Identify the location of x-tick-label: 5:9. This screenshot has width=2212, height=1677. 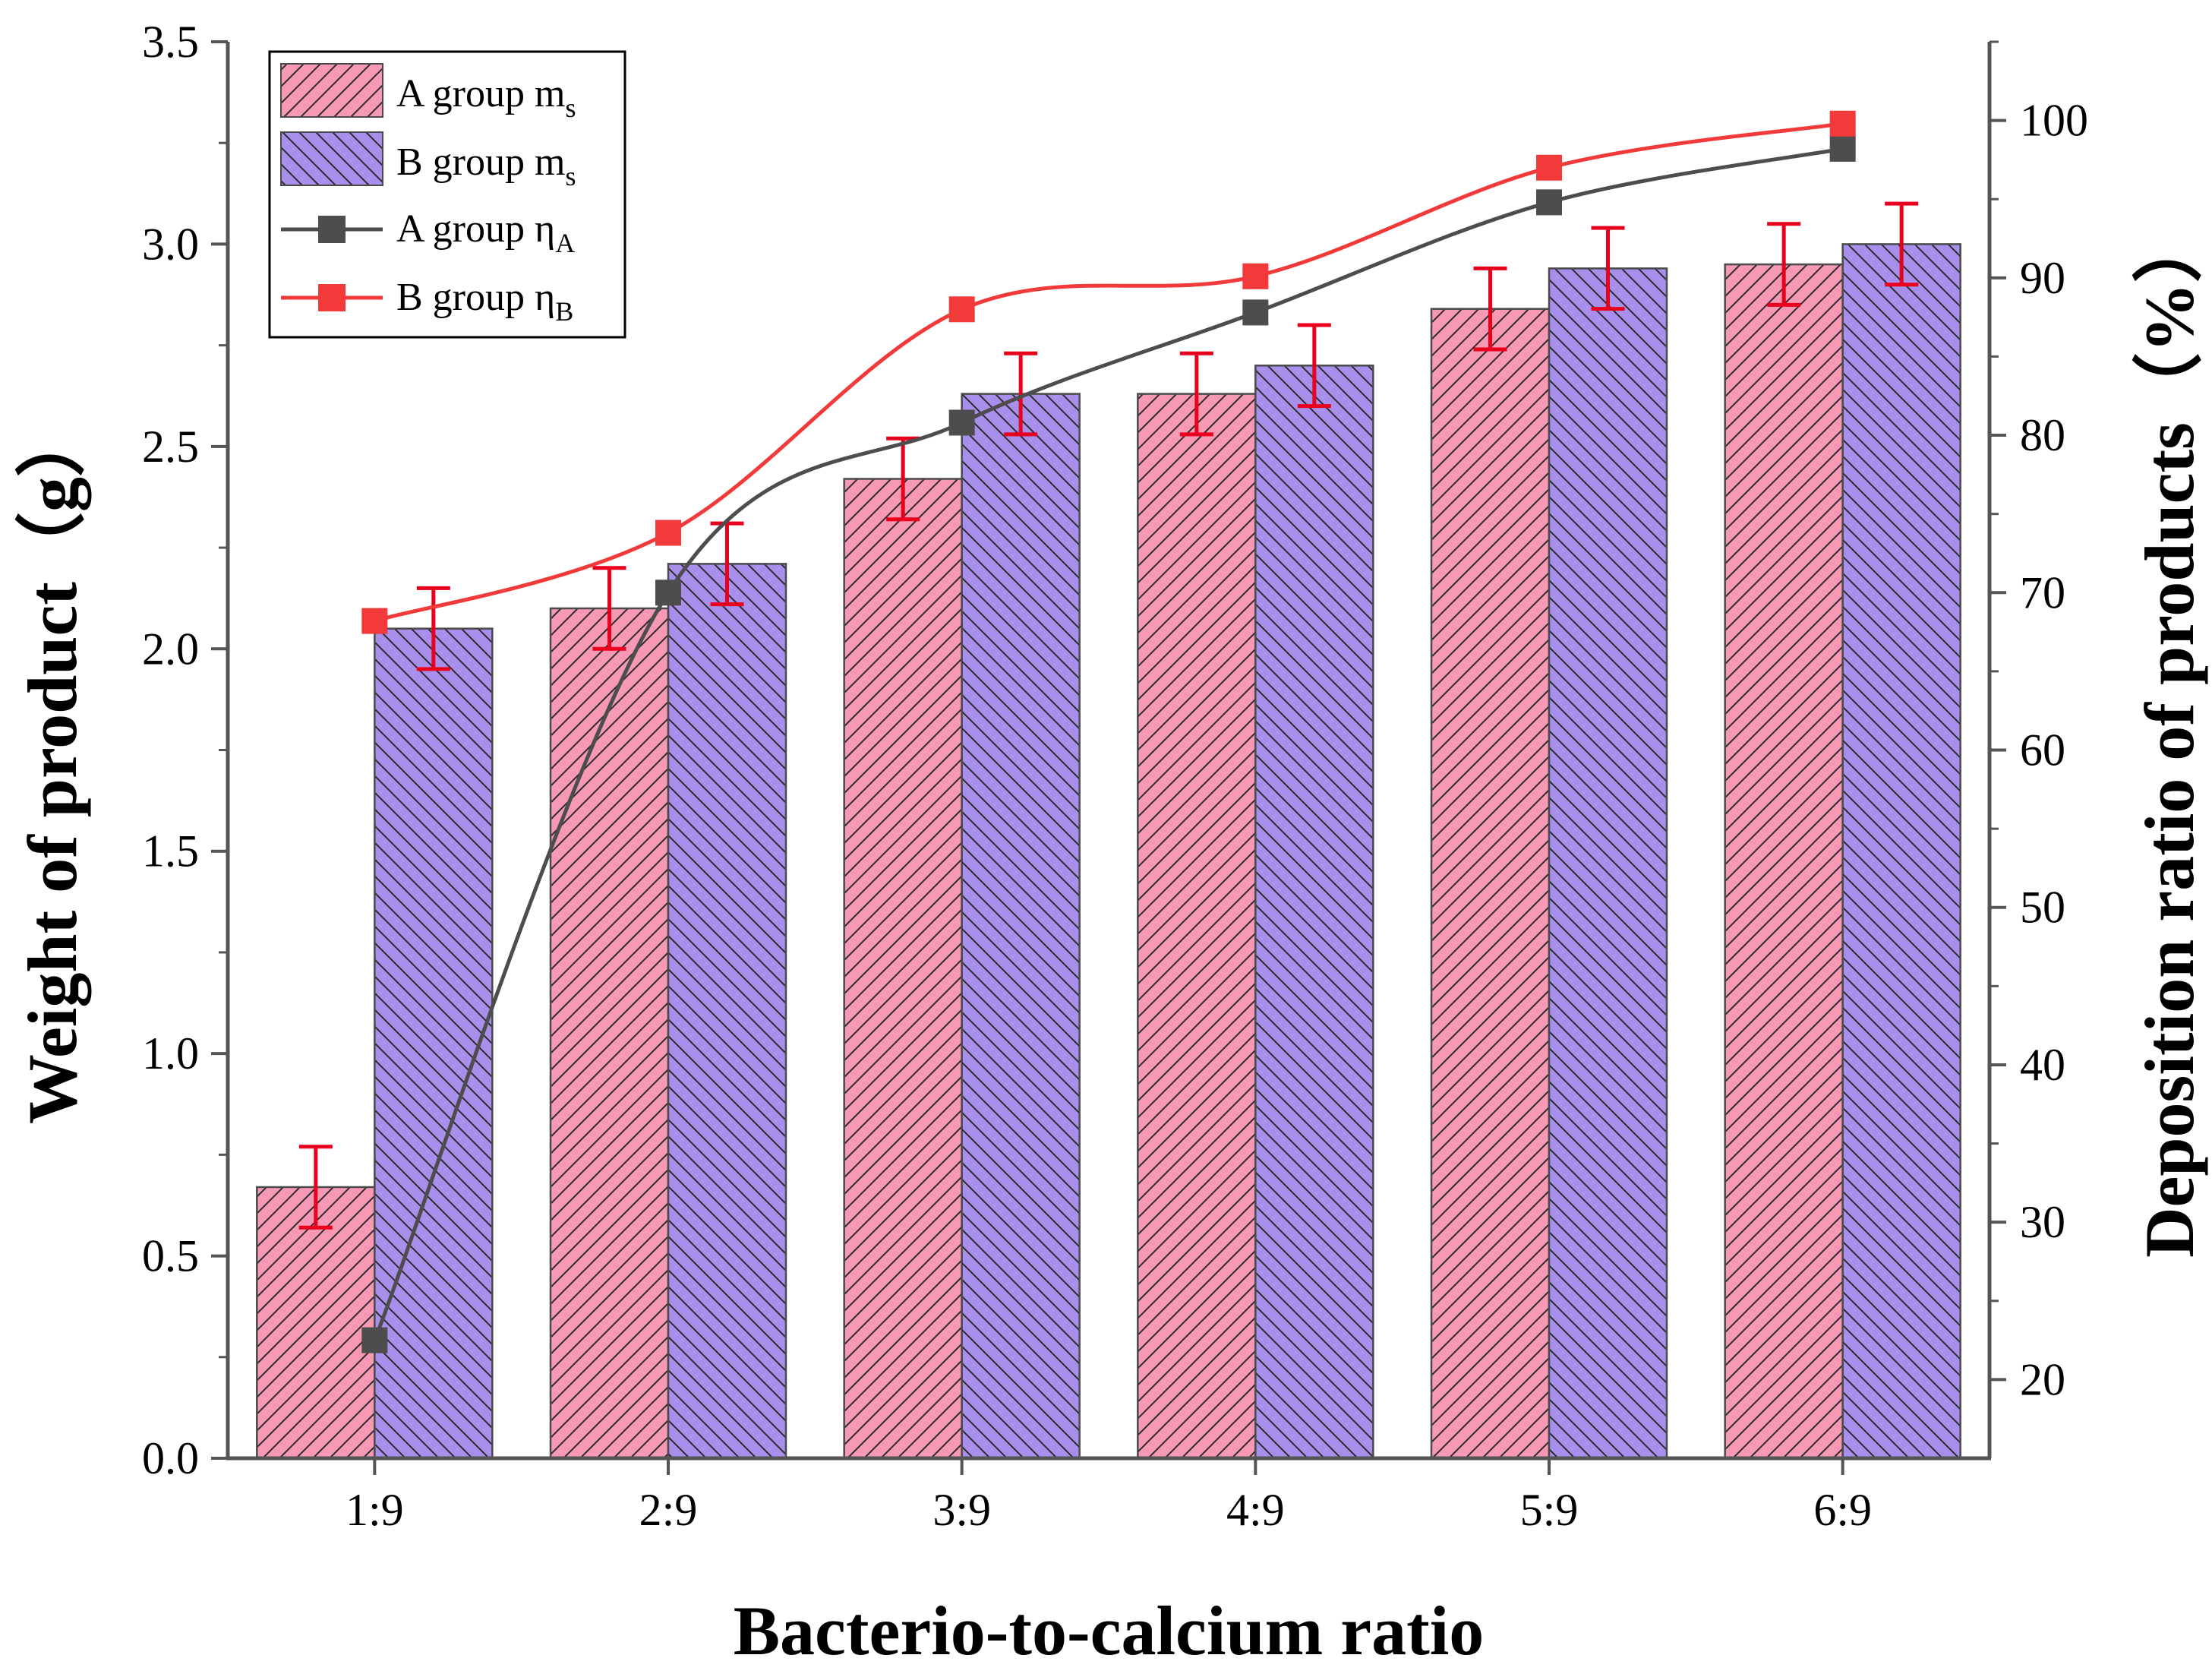
(1549, 1510).